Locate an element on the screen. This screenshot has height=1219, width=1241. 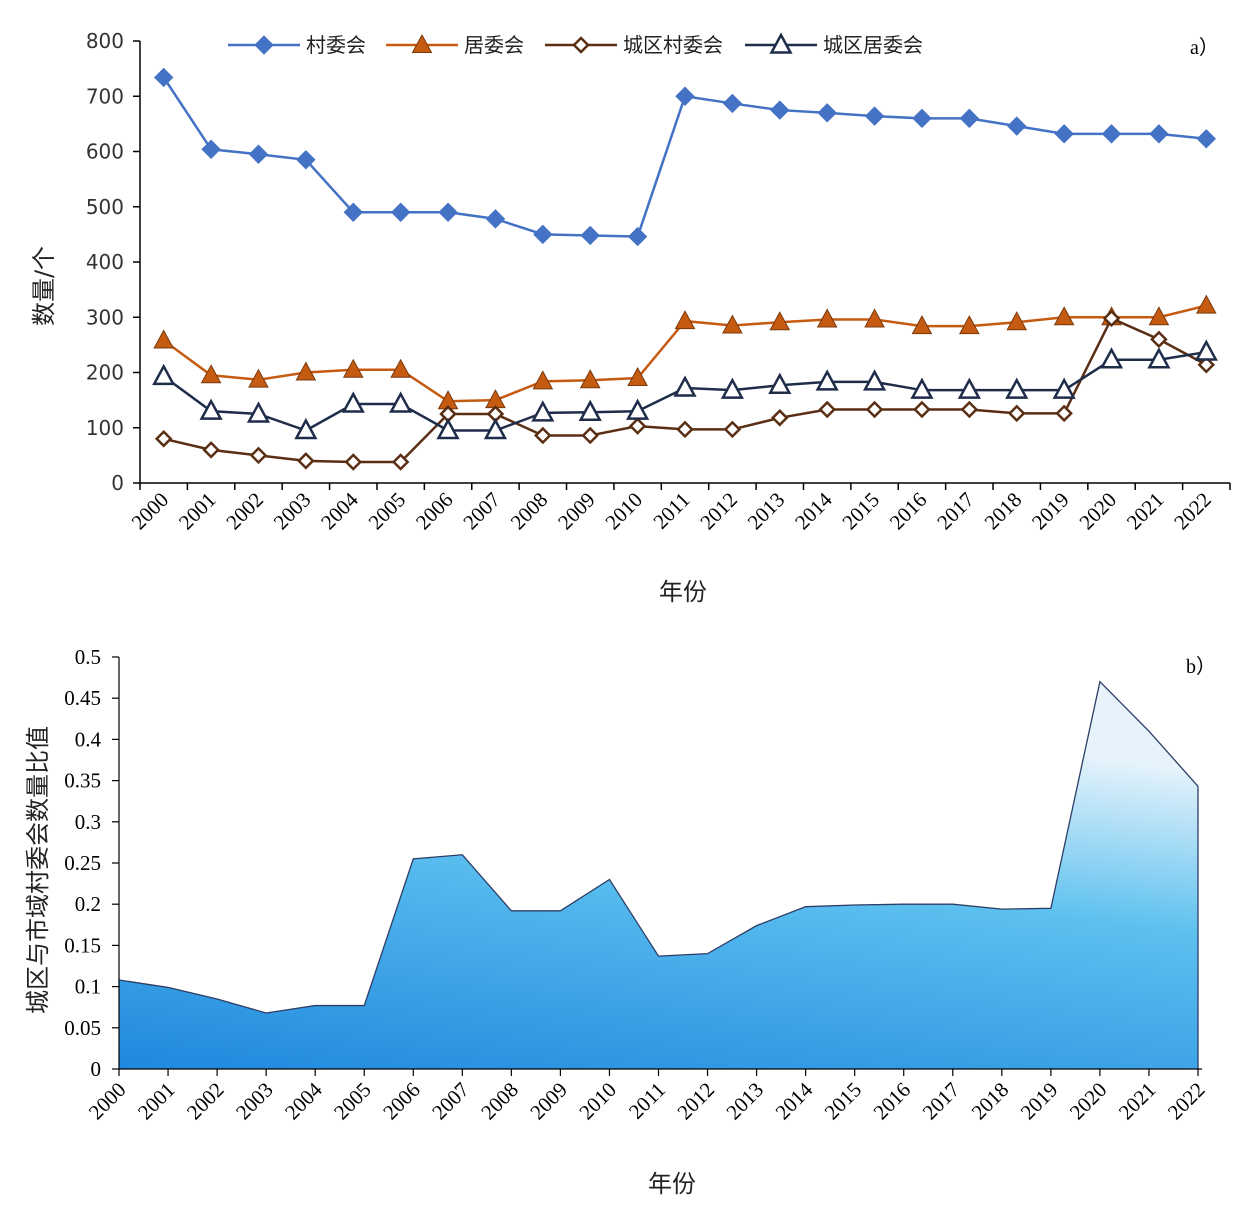
chart-a-x-tick-label: 2019 is located at coordinates (1050, 511).